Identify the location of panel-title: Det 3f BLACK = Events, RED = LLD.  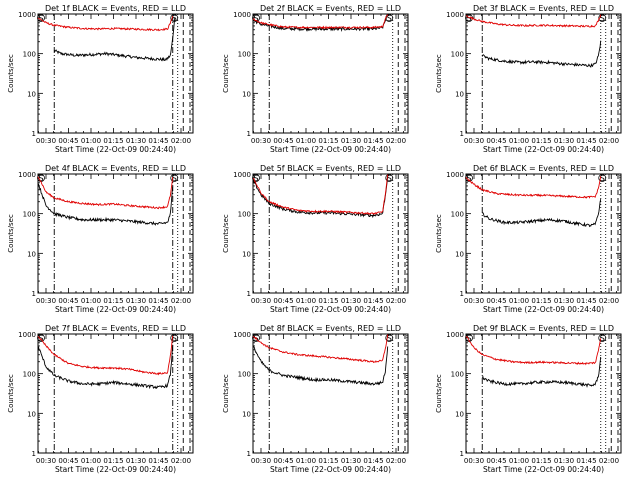
(543, 8).